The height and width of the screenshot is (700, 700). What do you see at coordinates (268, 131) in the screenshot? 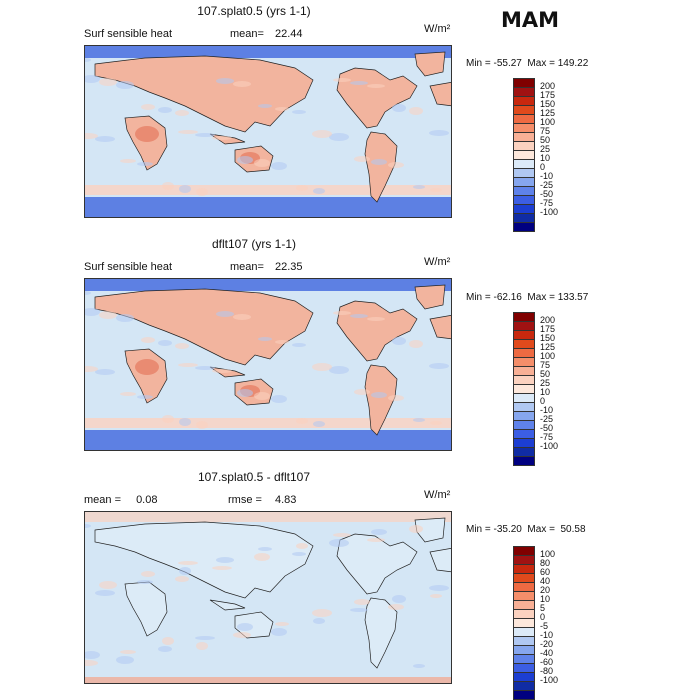
I see `panel-1-map-graphic` at bounding box center [268, 131].